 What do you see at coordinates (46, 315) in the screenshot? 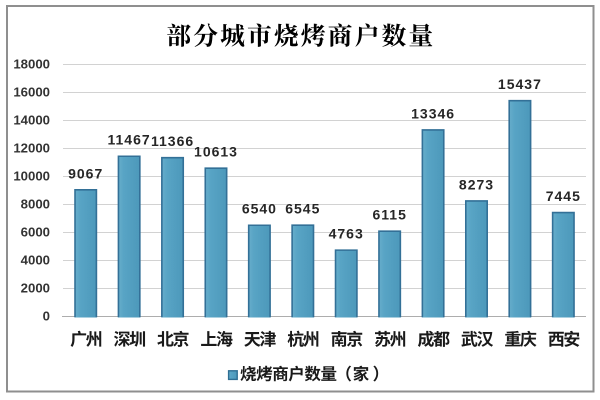
I see `svg-text: 0` at bounding box center [46, 315].